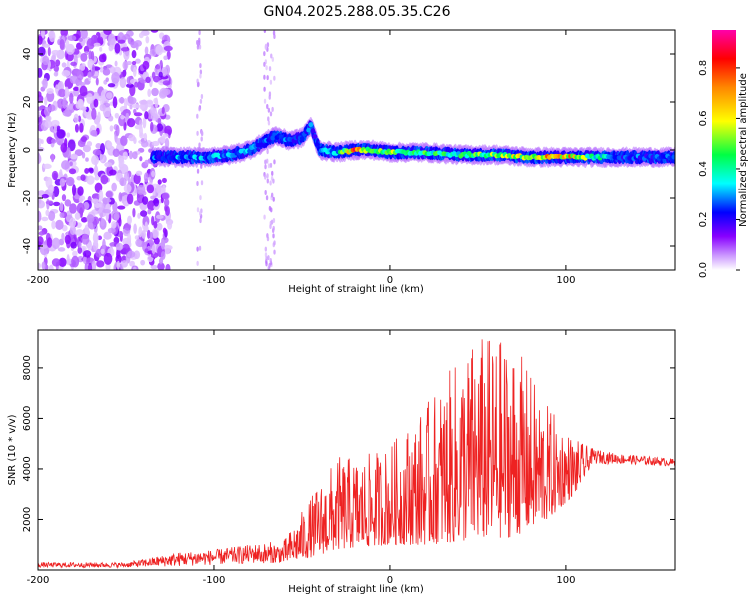 The width and height of the screenshot is (750, 600). I want to click on snr-x-tick-label: 0, so click(390, 580).